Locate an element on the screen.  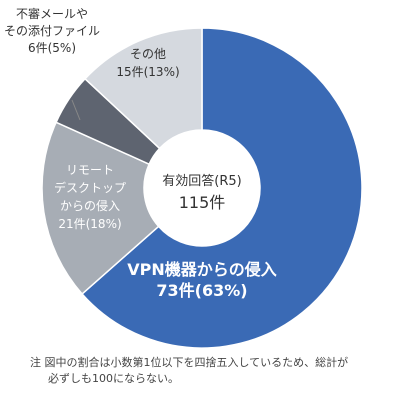
slice-label-2-line-3: からの侵入 is located at coordinates (90, 205).